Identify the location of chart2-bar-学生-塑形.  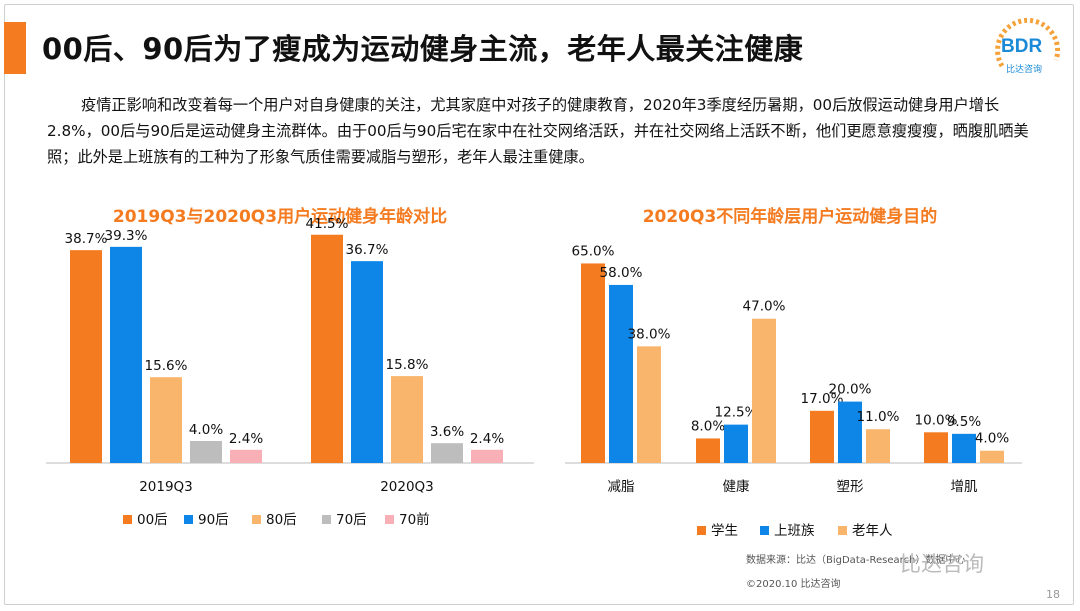
(822, 436).